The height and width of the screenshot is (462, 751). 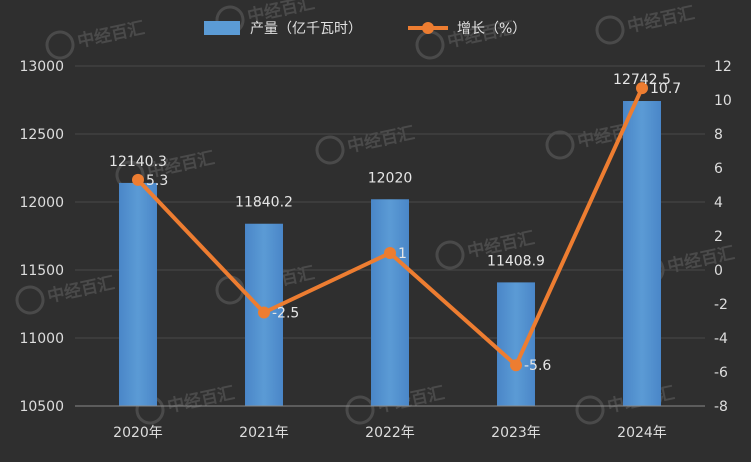 What do you see at coordinates (721, 373) in the screenshot?
I see `y-right-tick-label: -6` at bounding box center [721, 373].